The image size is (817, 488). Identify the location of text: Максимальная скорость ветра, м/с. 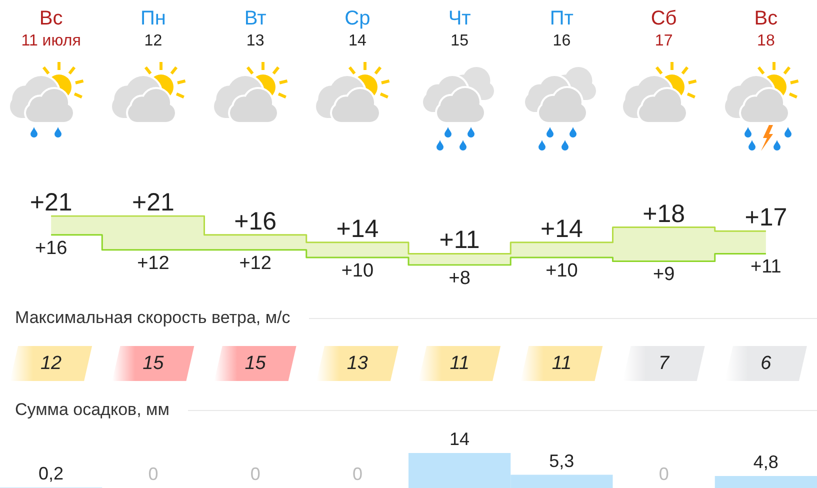
(152, 318).